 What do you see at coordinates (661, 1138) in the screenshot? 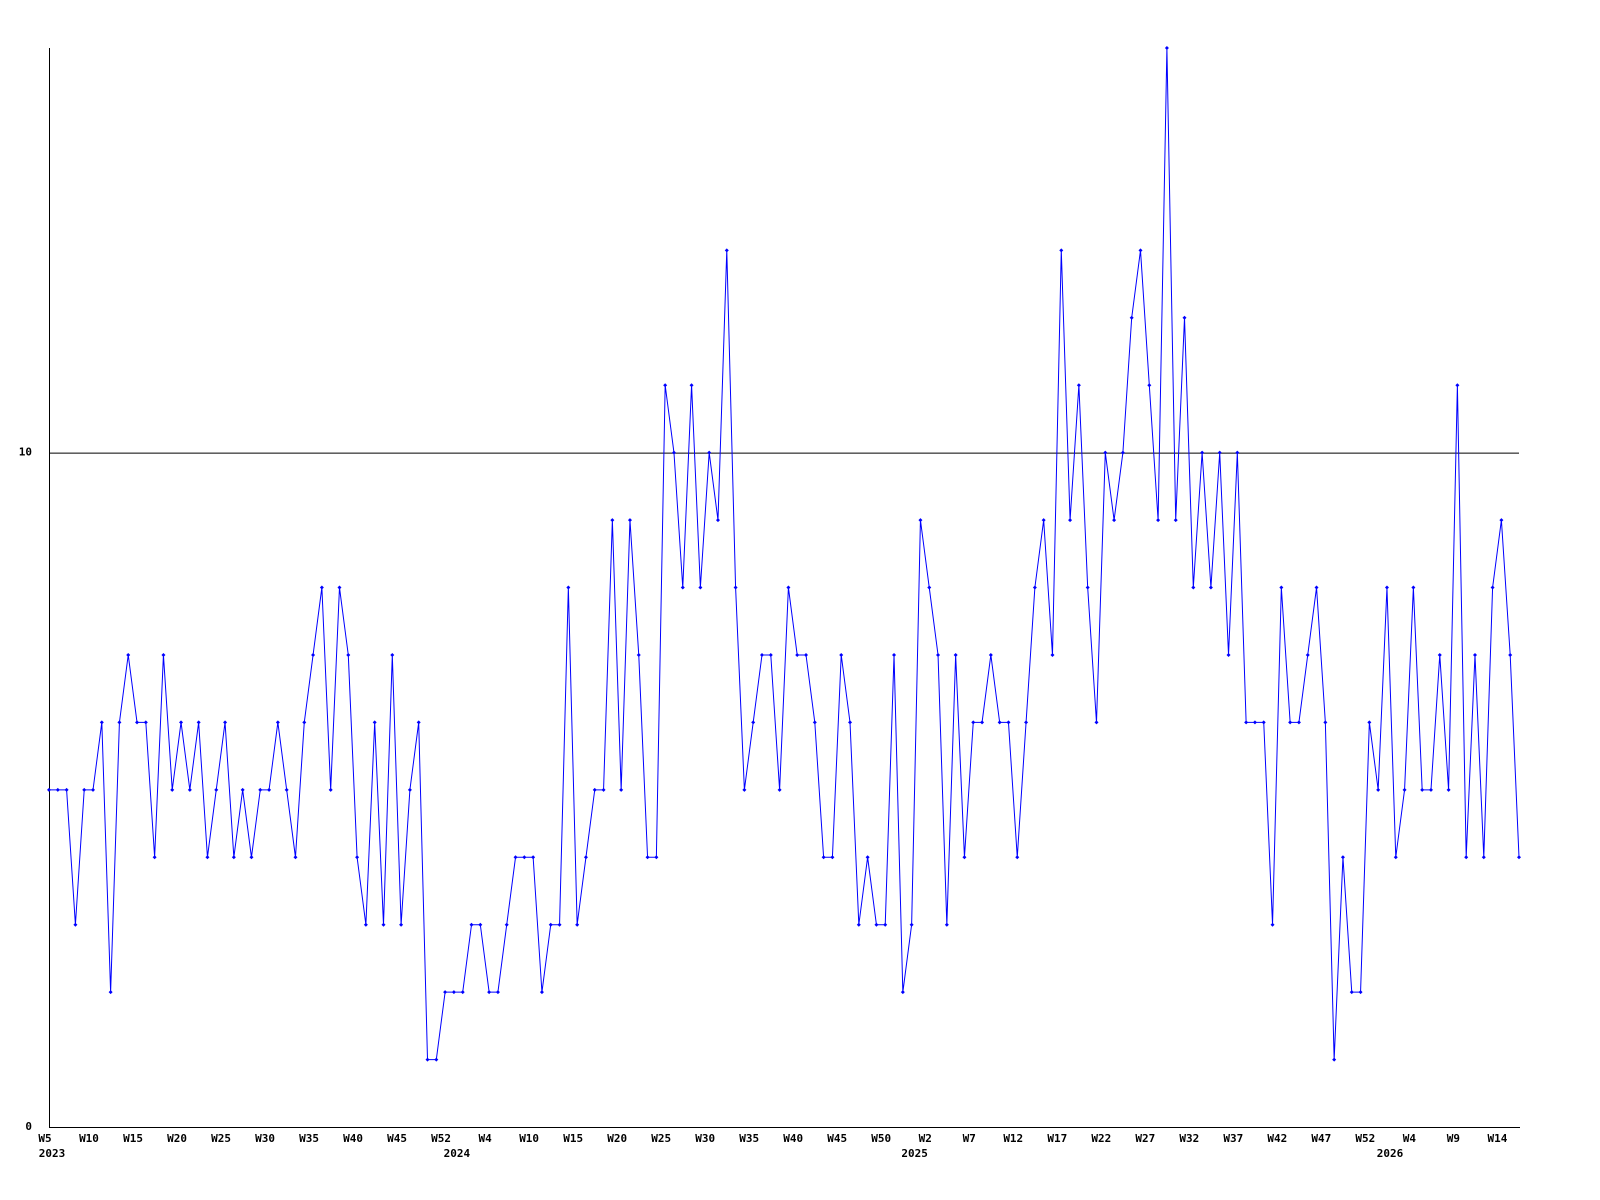
I see `x-tick-label: W25` at bounding box center [661, 1138].